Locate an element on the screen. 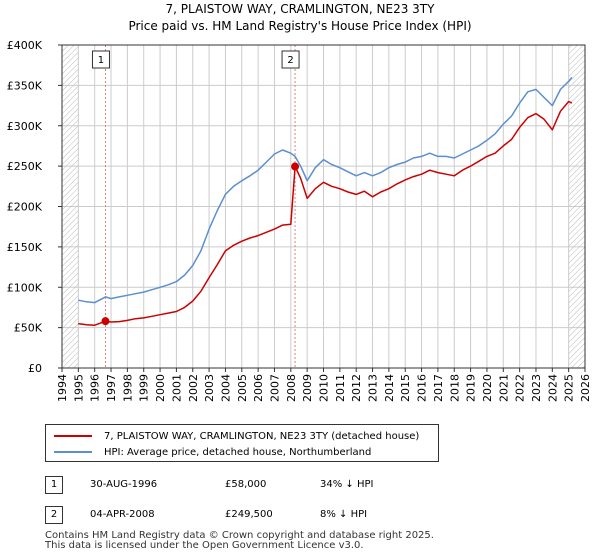 This screenshot has height=560, width=600. annotation-price: £58,000 is located at coordinates (246, 484).